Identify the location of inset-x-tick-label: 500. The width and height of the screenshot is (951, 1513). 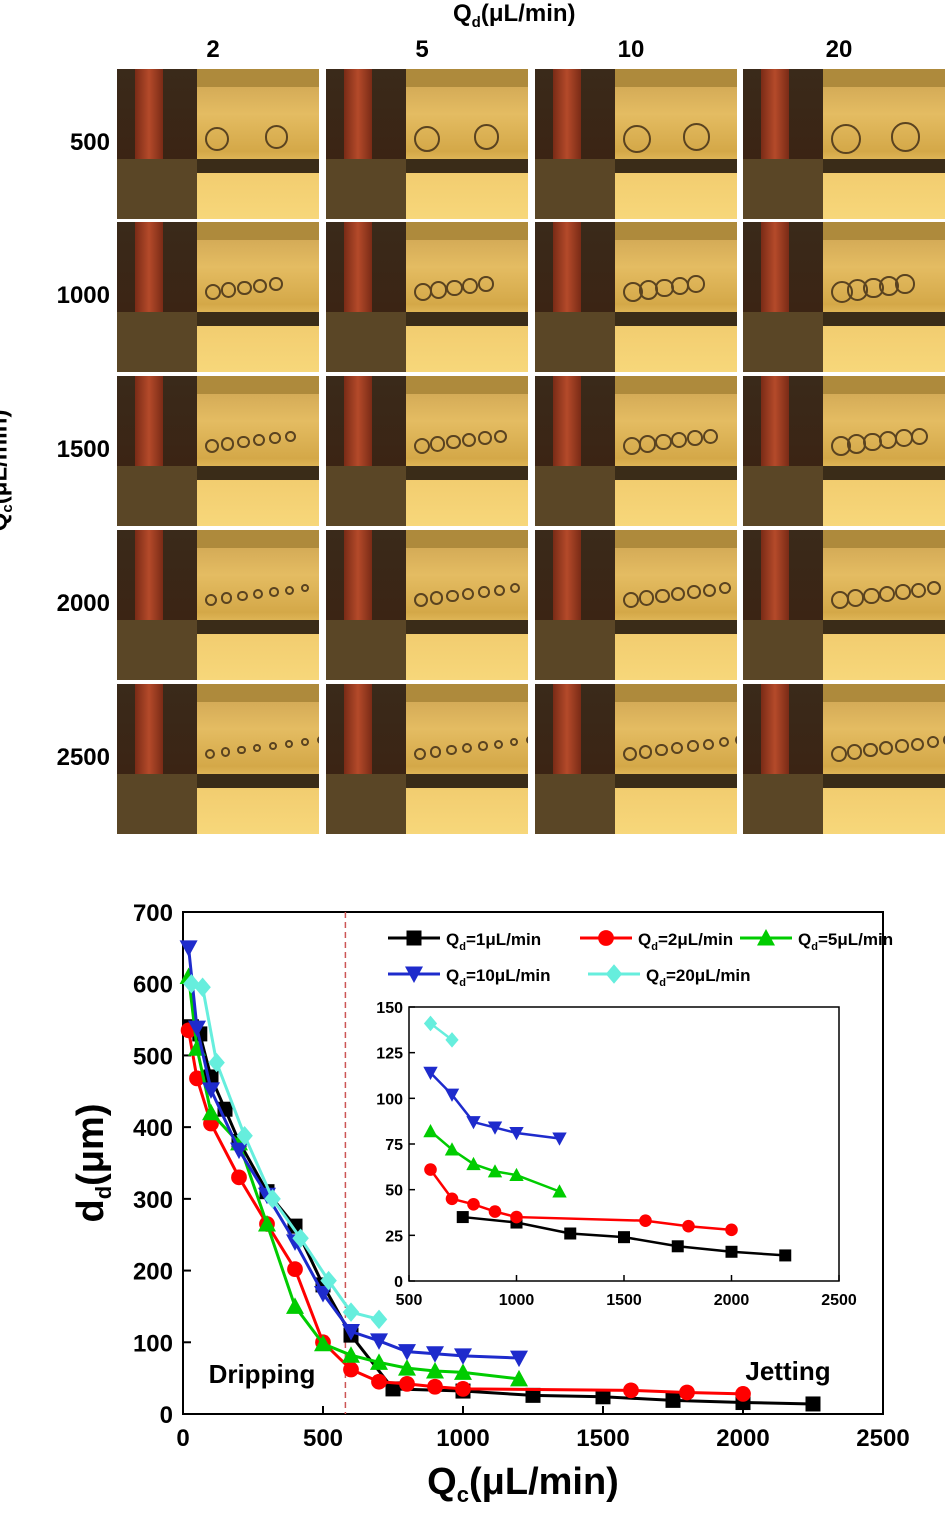
(409, 1300).